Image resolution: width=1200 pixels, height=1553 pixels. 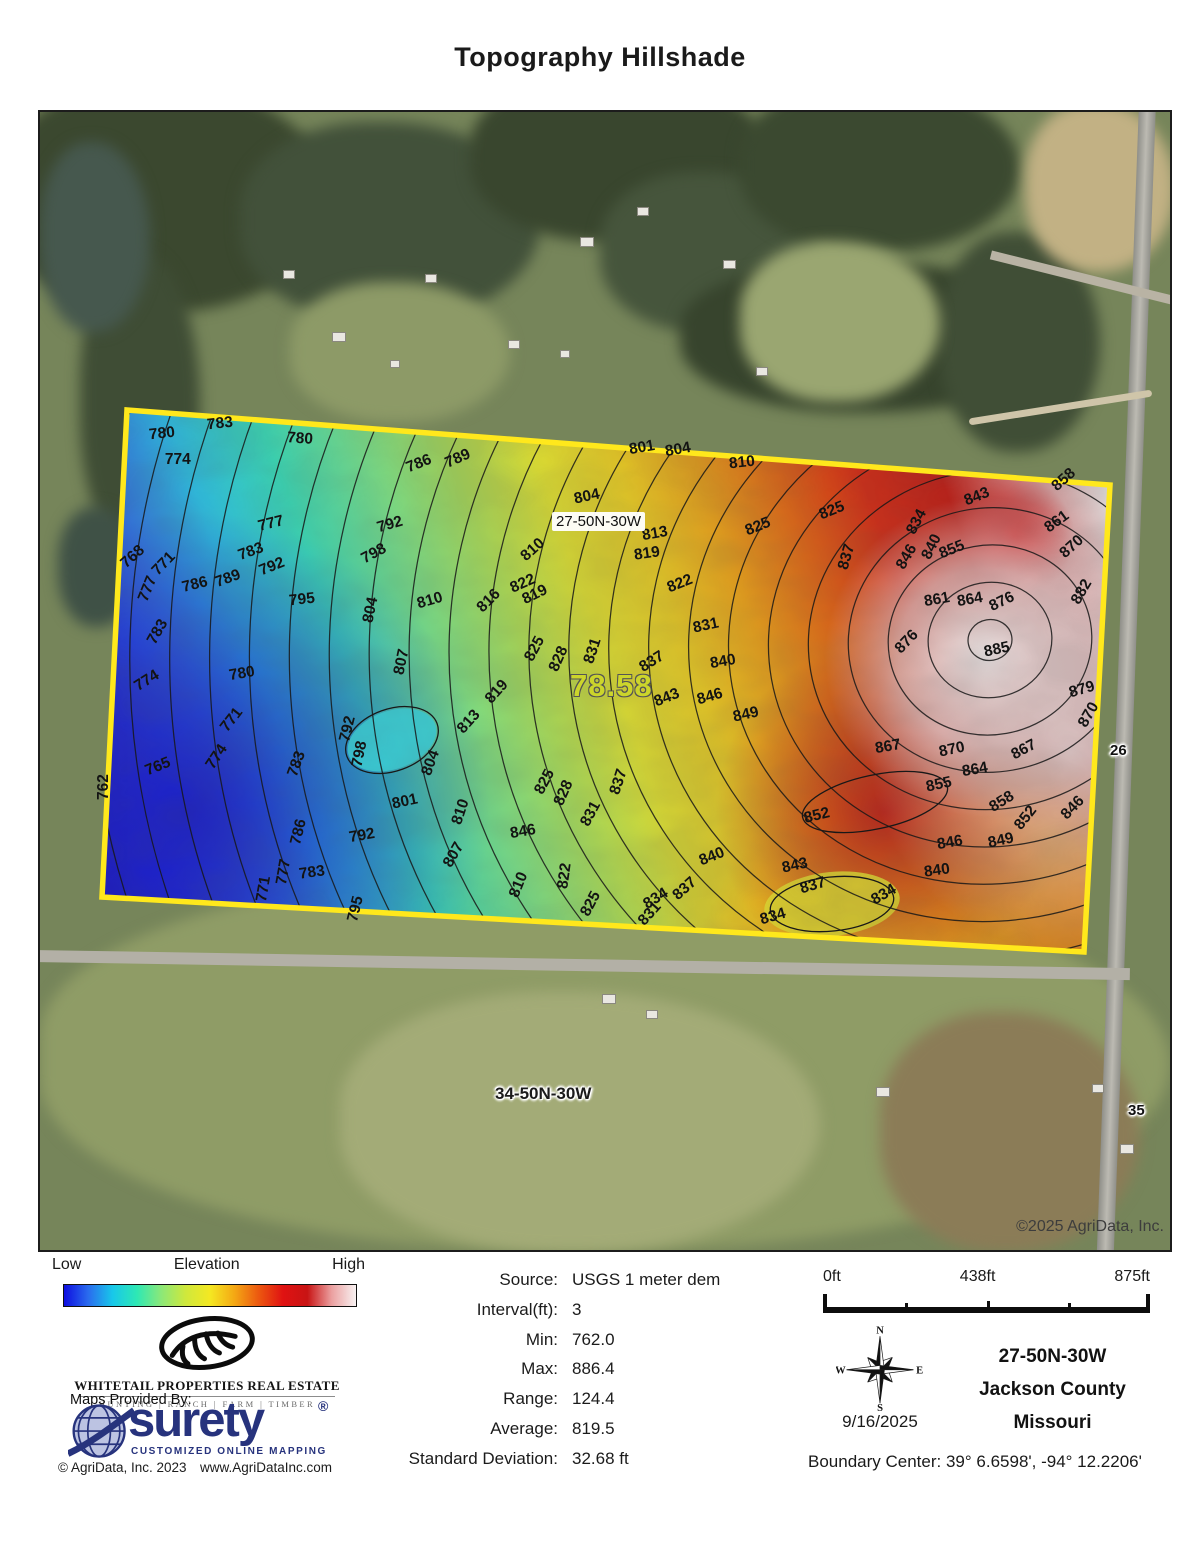 What do you see at coordinates (1052, 1389) in the screenshot?
I see `location-county: Jackson County` at bounding box center [1052, 1389].